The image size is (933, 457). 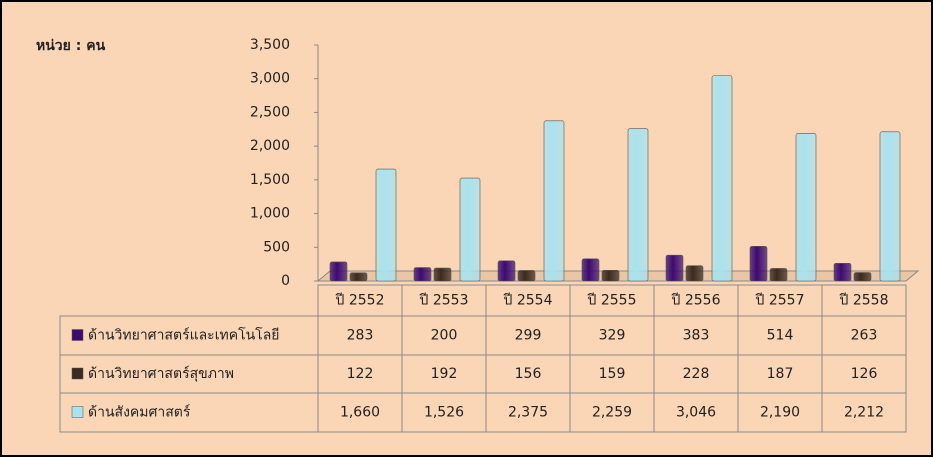 What do you see at coordinates (444, 413) in the screenshot?
I see `table-value: 1,526` at bounding box center [444, 413].